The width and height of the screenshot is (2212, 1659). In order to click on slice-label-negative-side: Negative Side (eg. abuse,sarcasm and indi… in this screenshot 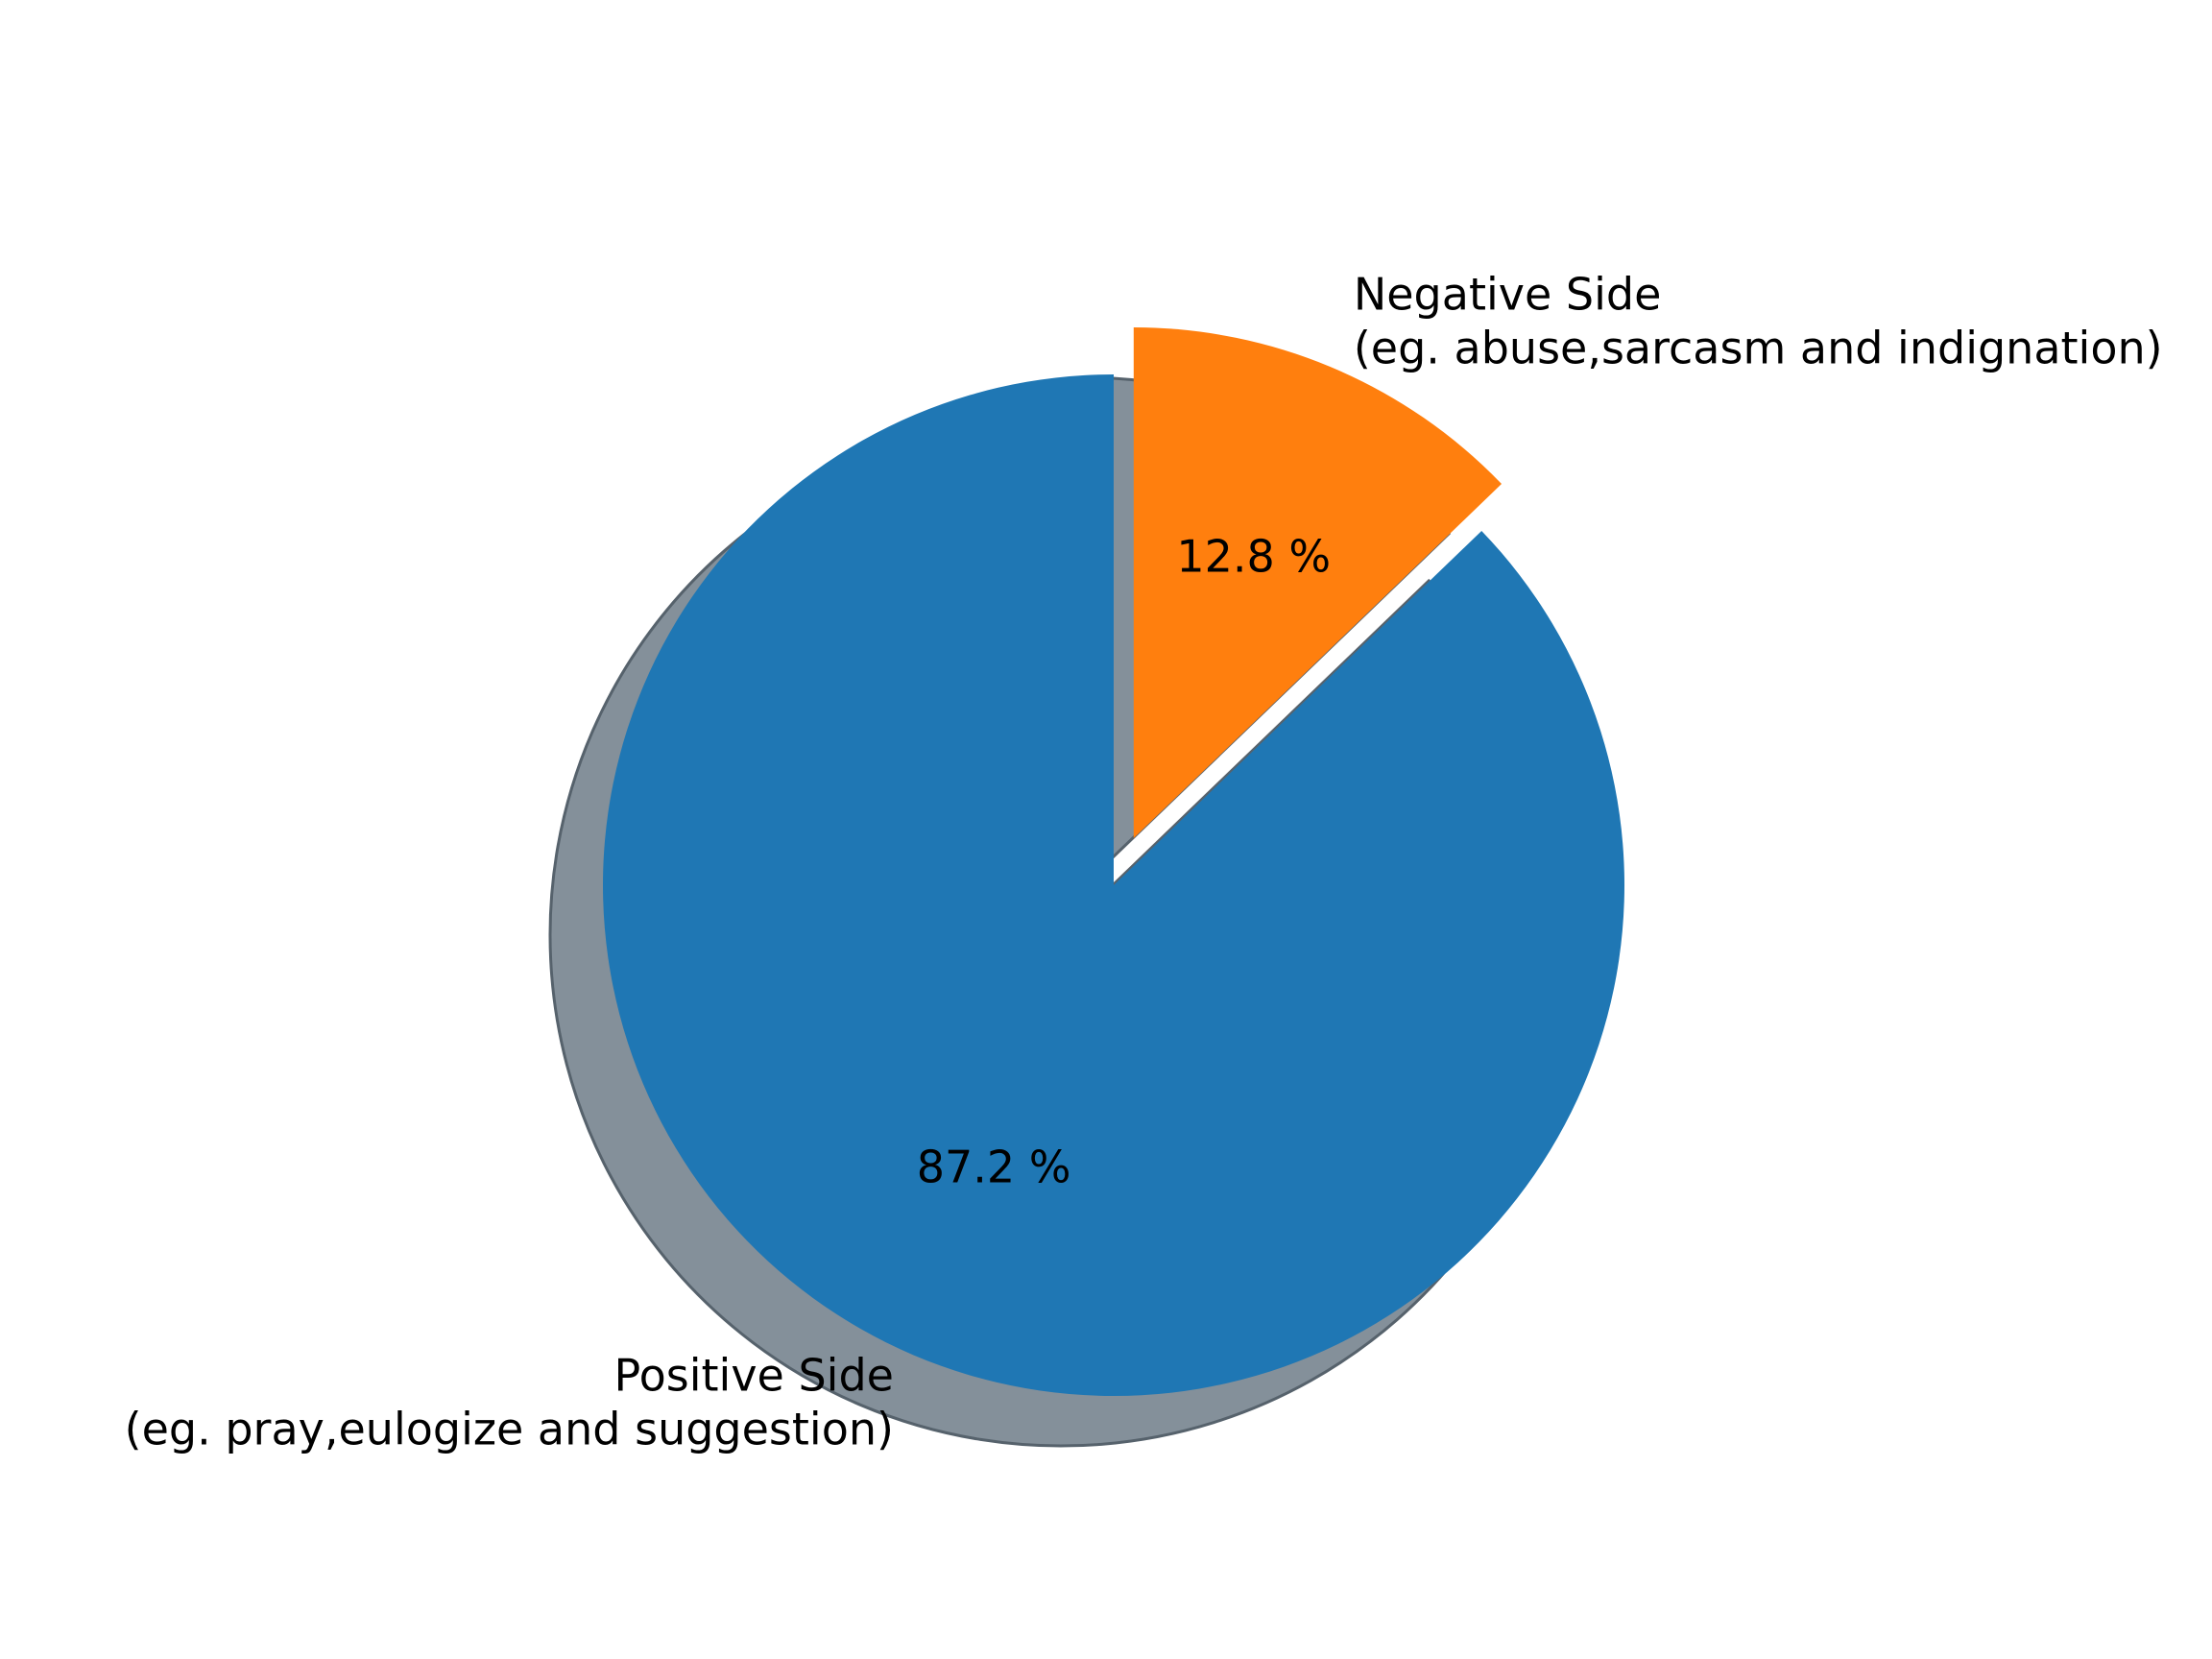, I will do `click(1759, 321)`.